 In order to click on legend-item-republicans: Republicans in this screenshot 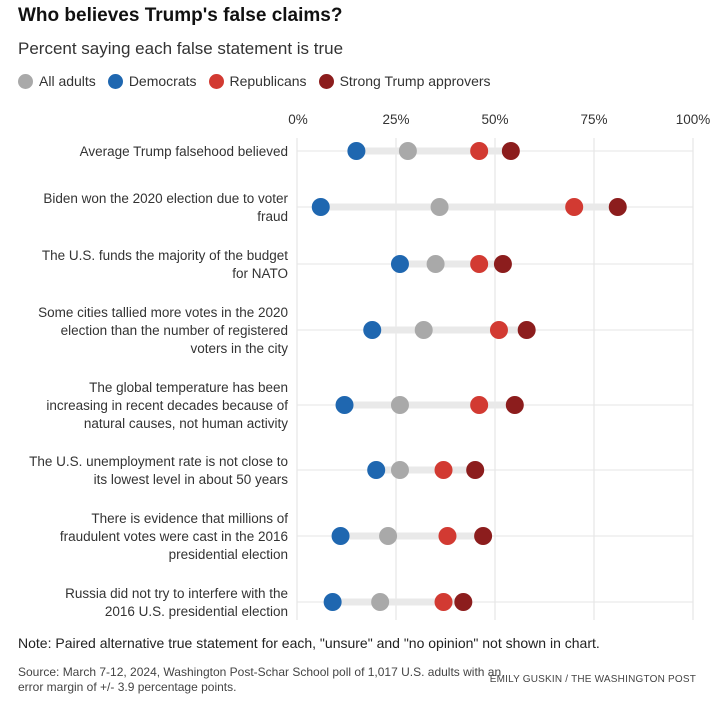, I will do `click(257, 81)`.